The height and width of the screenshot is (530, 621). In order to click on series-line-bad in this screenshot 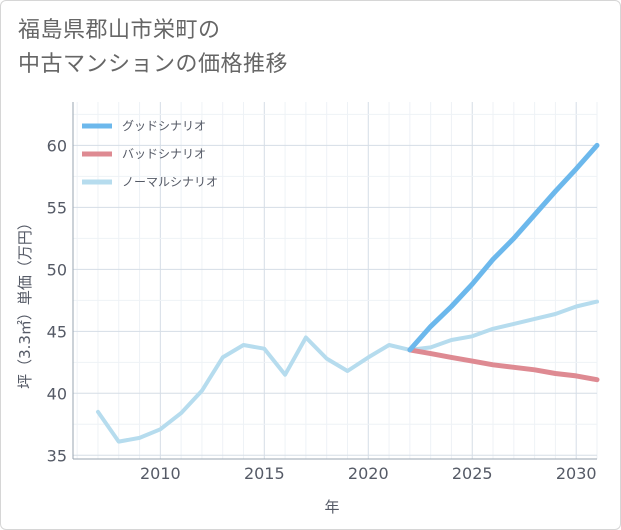, I will do `click(503, 365)`.